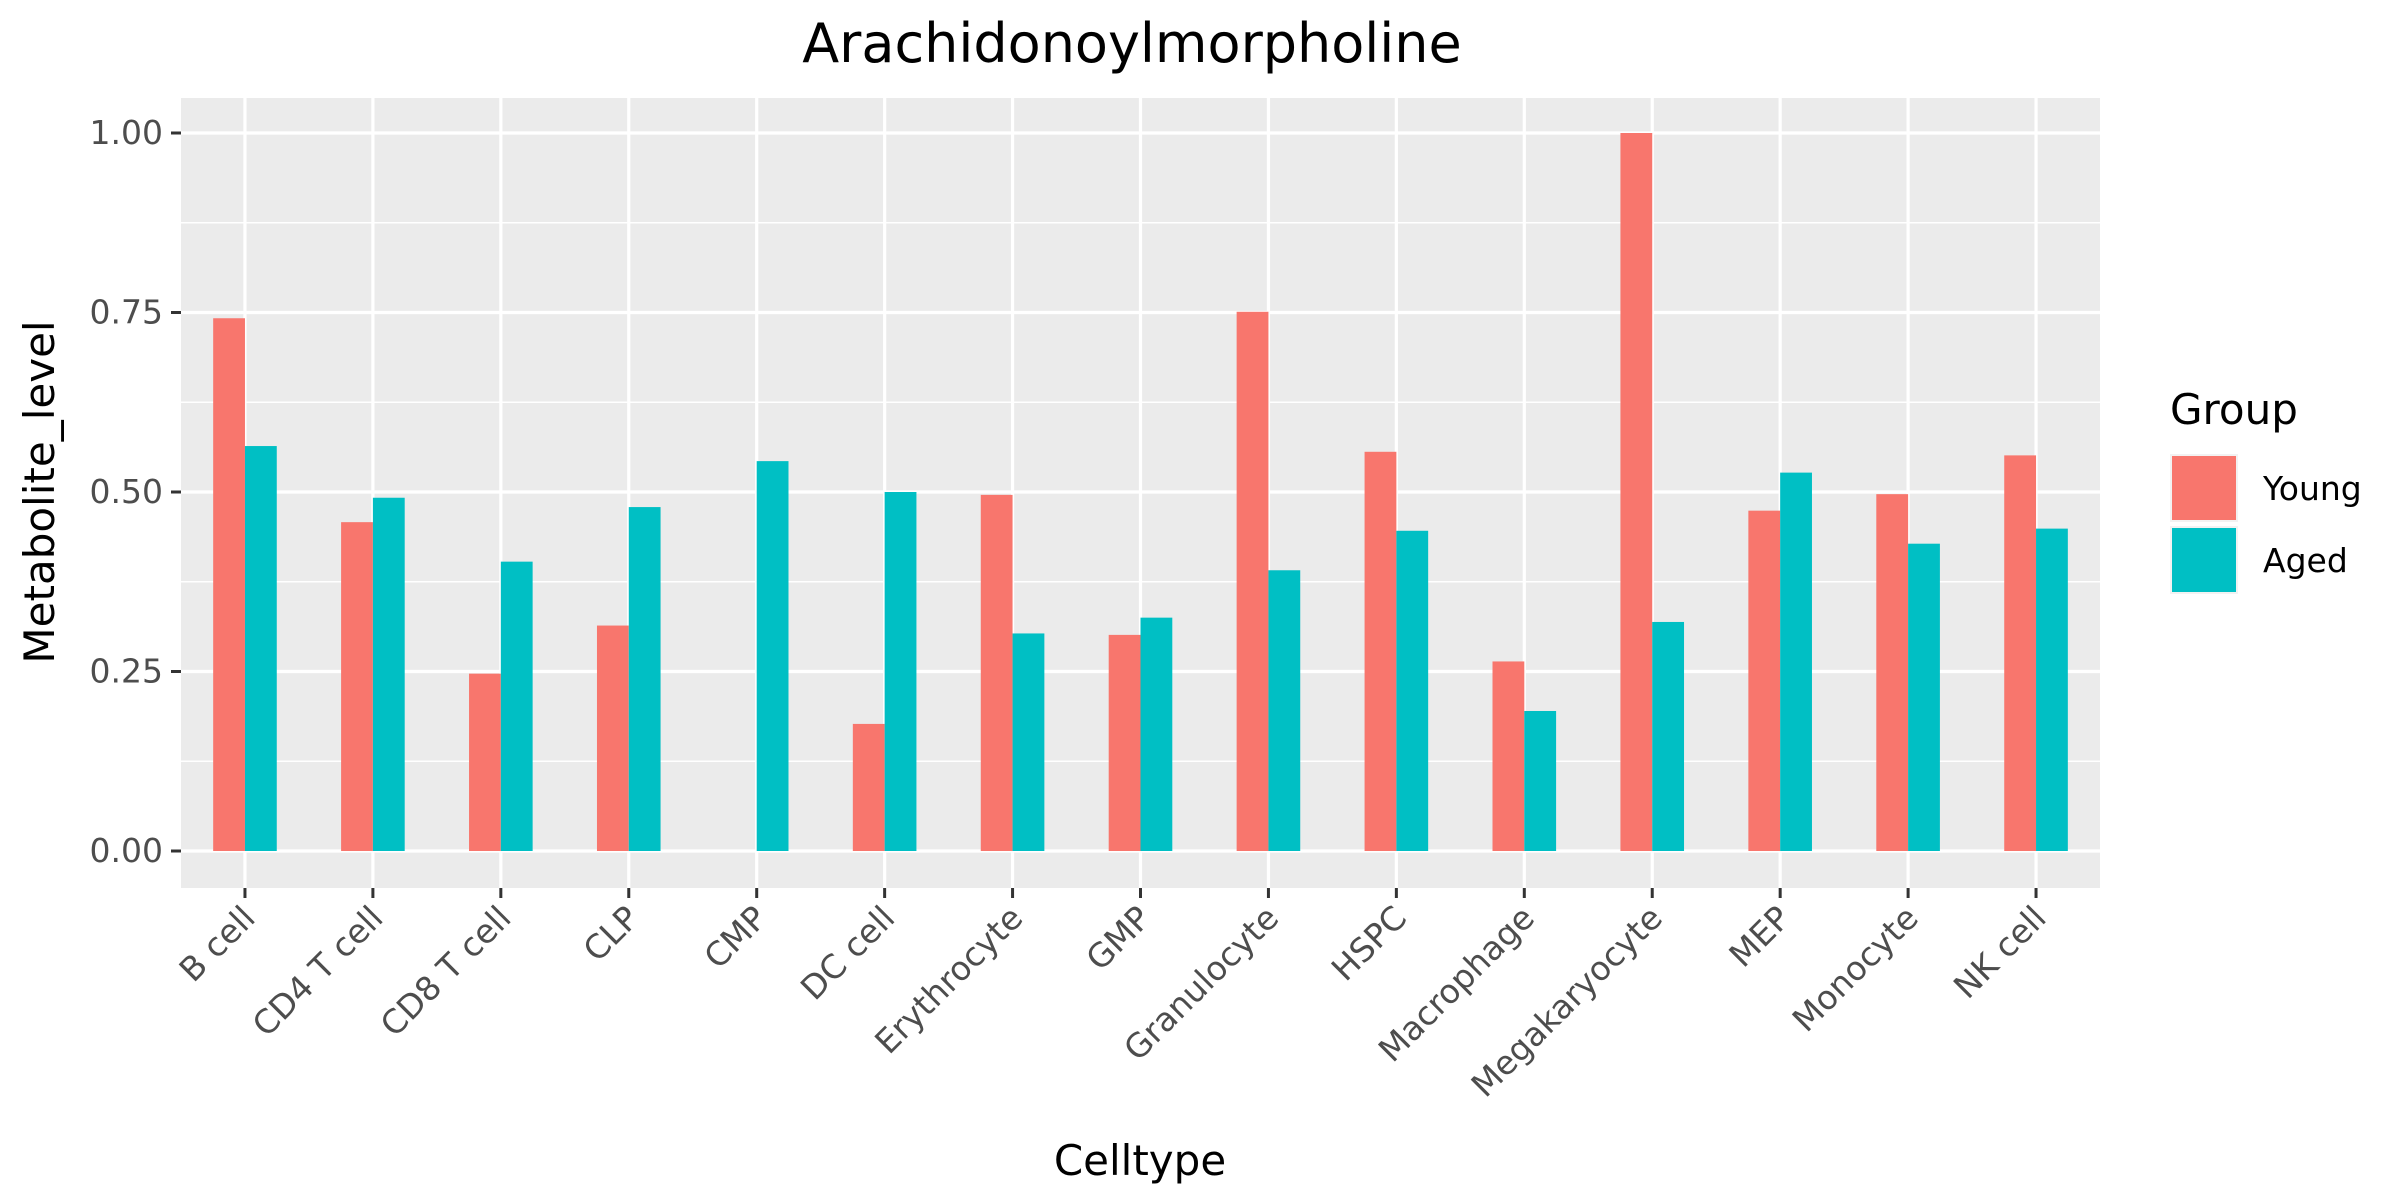 The height and width of the screenshot is (1200, 2400). Describe the element at coordinates (1759, 936) in the screenshot. I see `x-tick-label: MEP` at that location.